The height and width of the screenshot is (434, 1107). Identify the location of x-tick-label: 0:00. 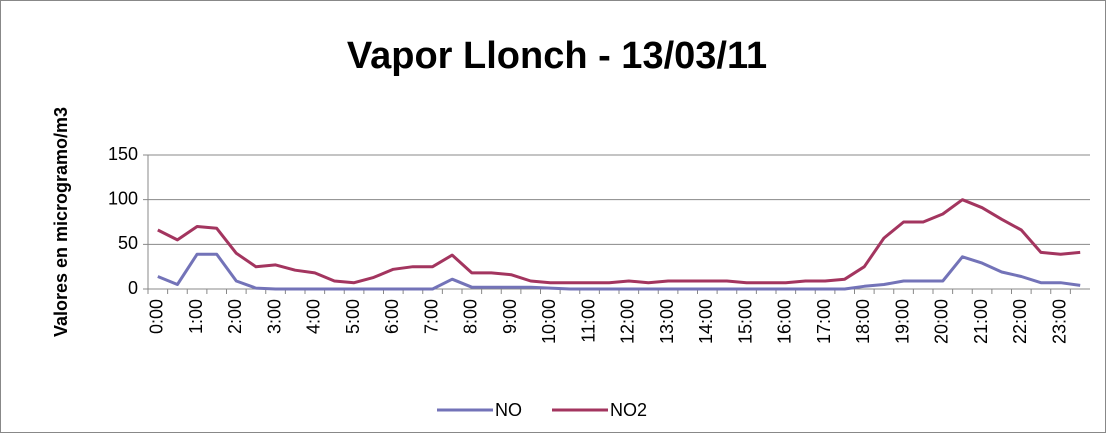
(157, 316).